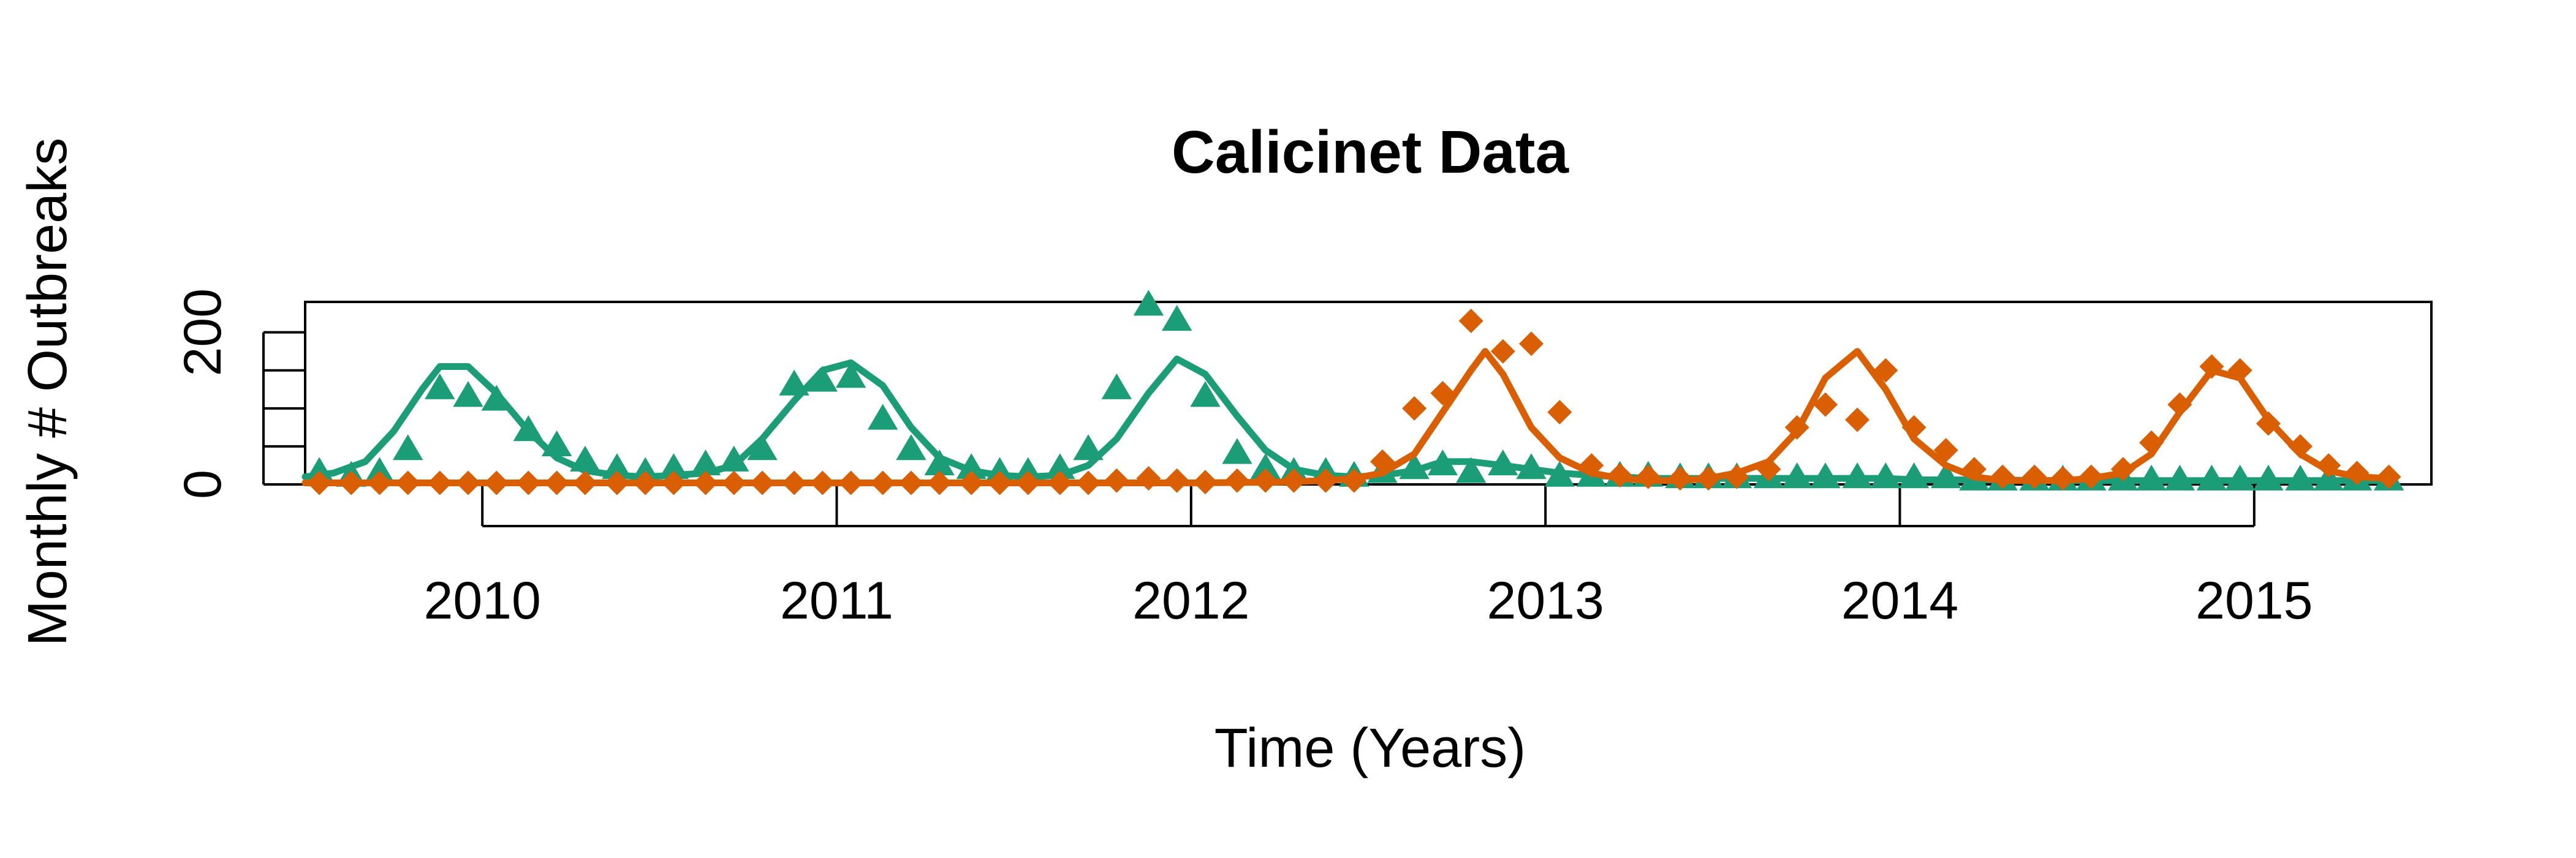 The width and height of the screenshot is (2576, 858). What do you see at coordinates (239, 393) in the screenshot?
I see `y-axis: 0 200` at bounding box center [239, 393].